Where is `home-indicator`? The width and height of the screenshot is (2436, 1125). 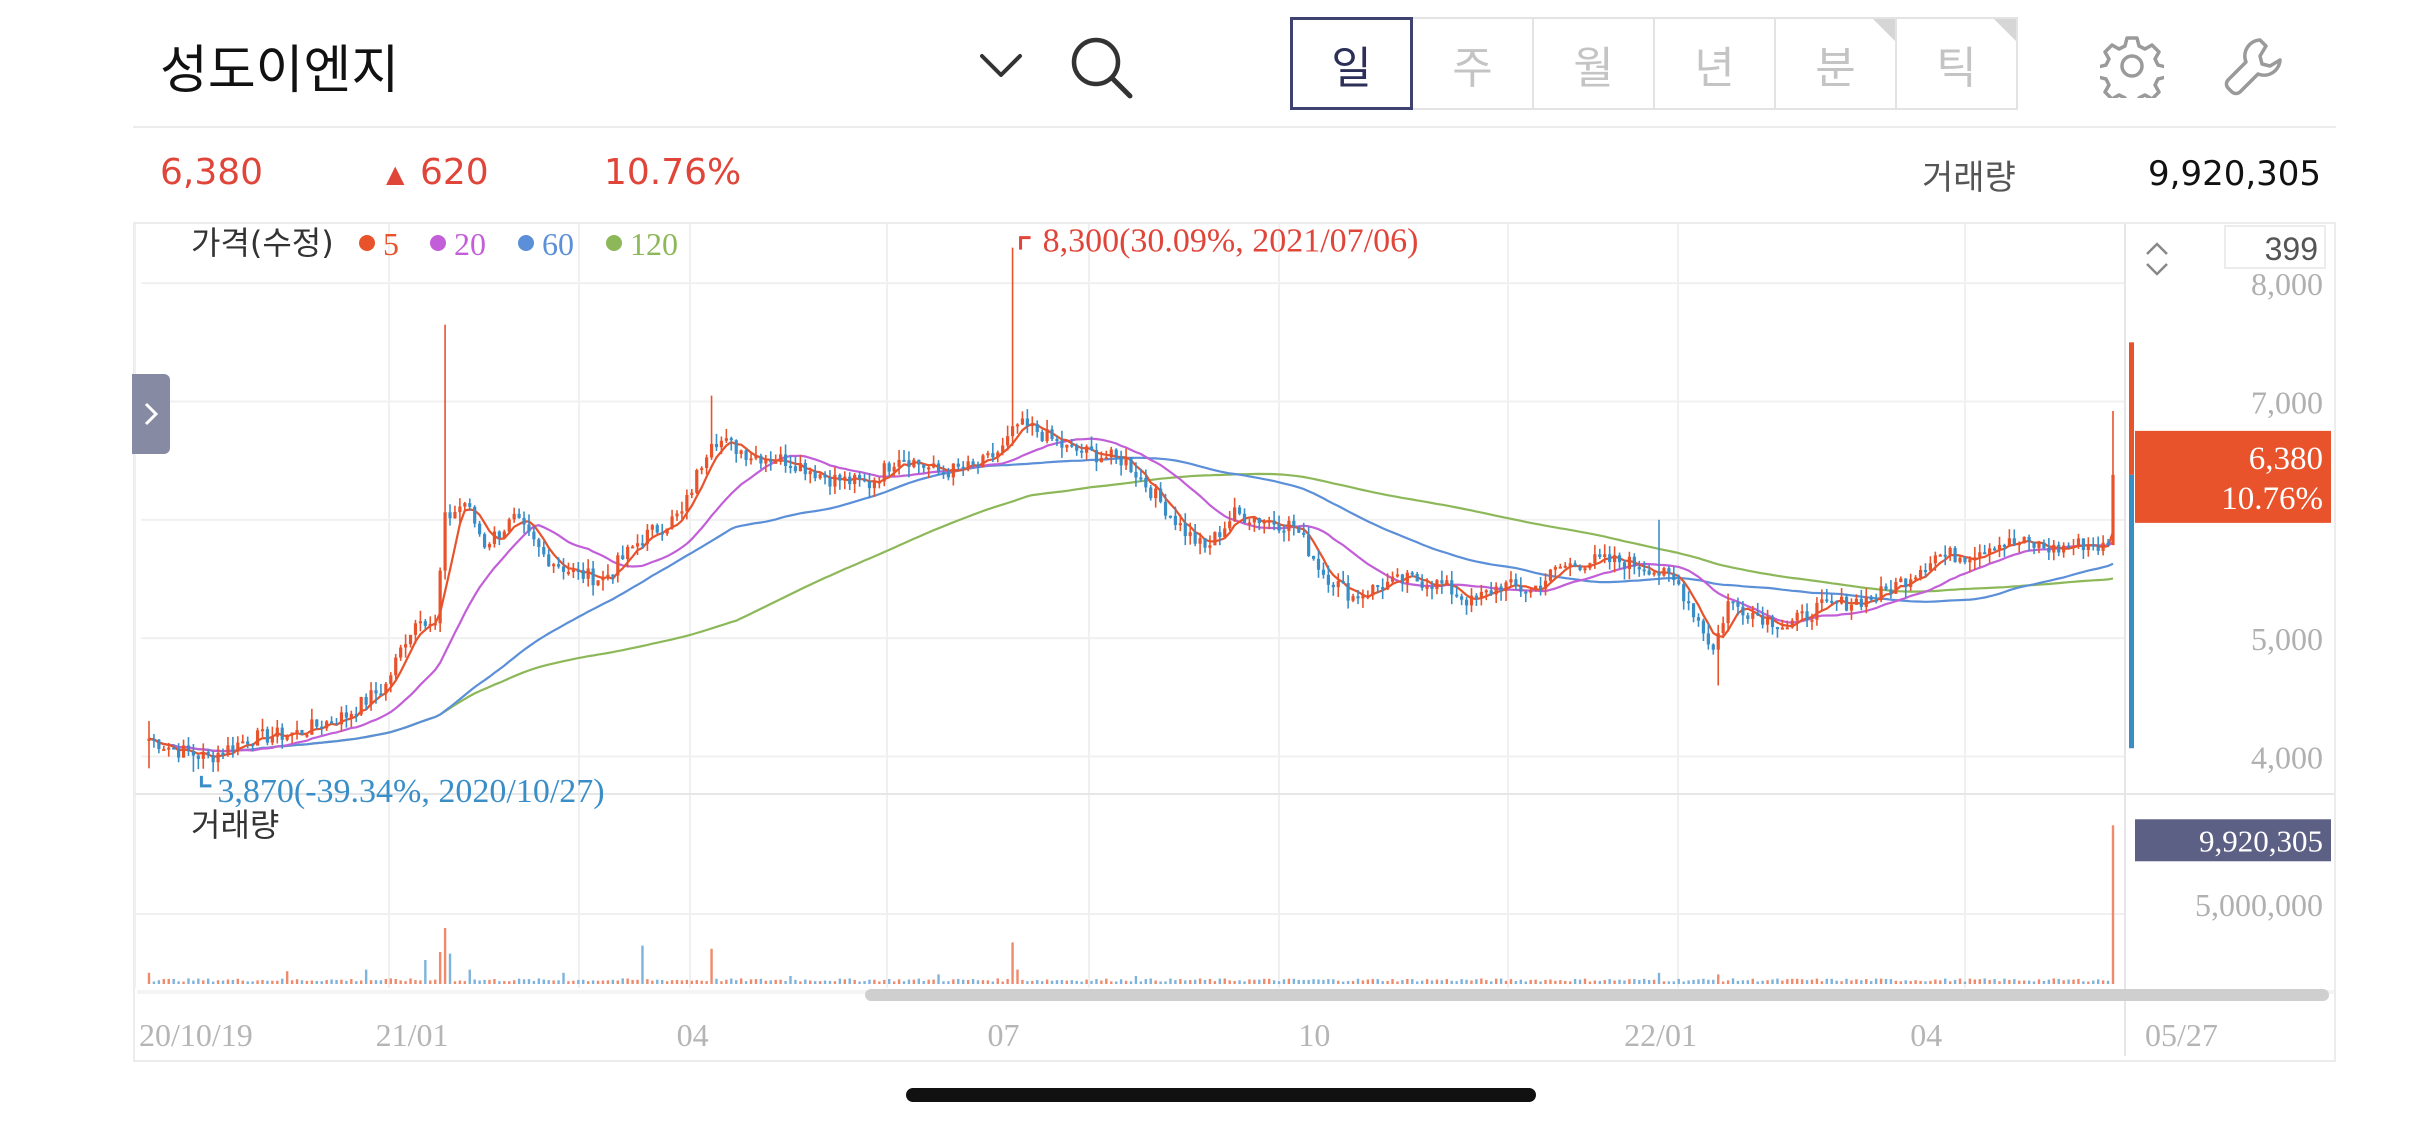
home-indicator is located at coordinates (1221, 1095).